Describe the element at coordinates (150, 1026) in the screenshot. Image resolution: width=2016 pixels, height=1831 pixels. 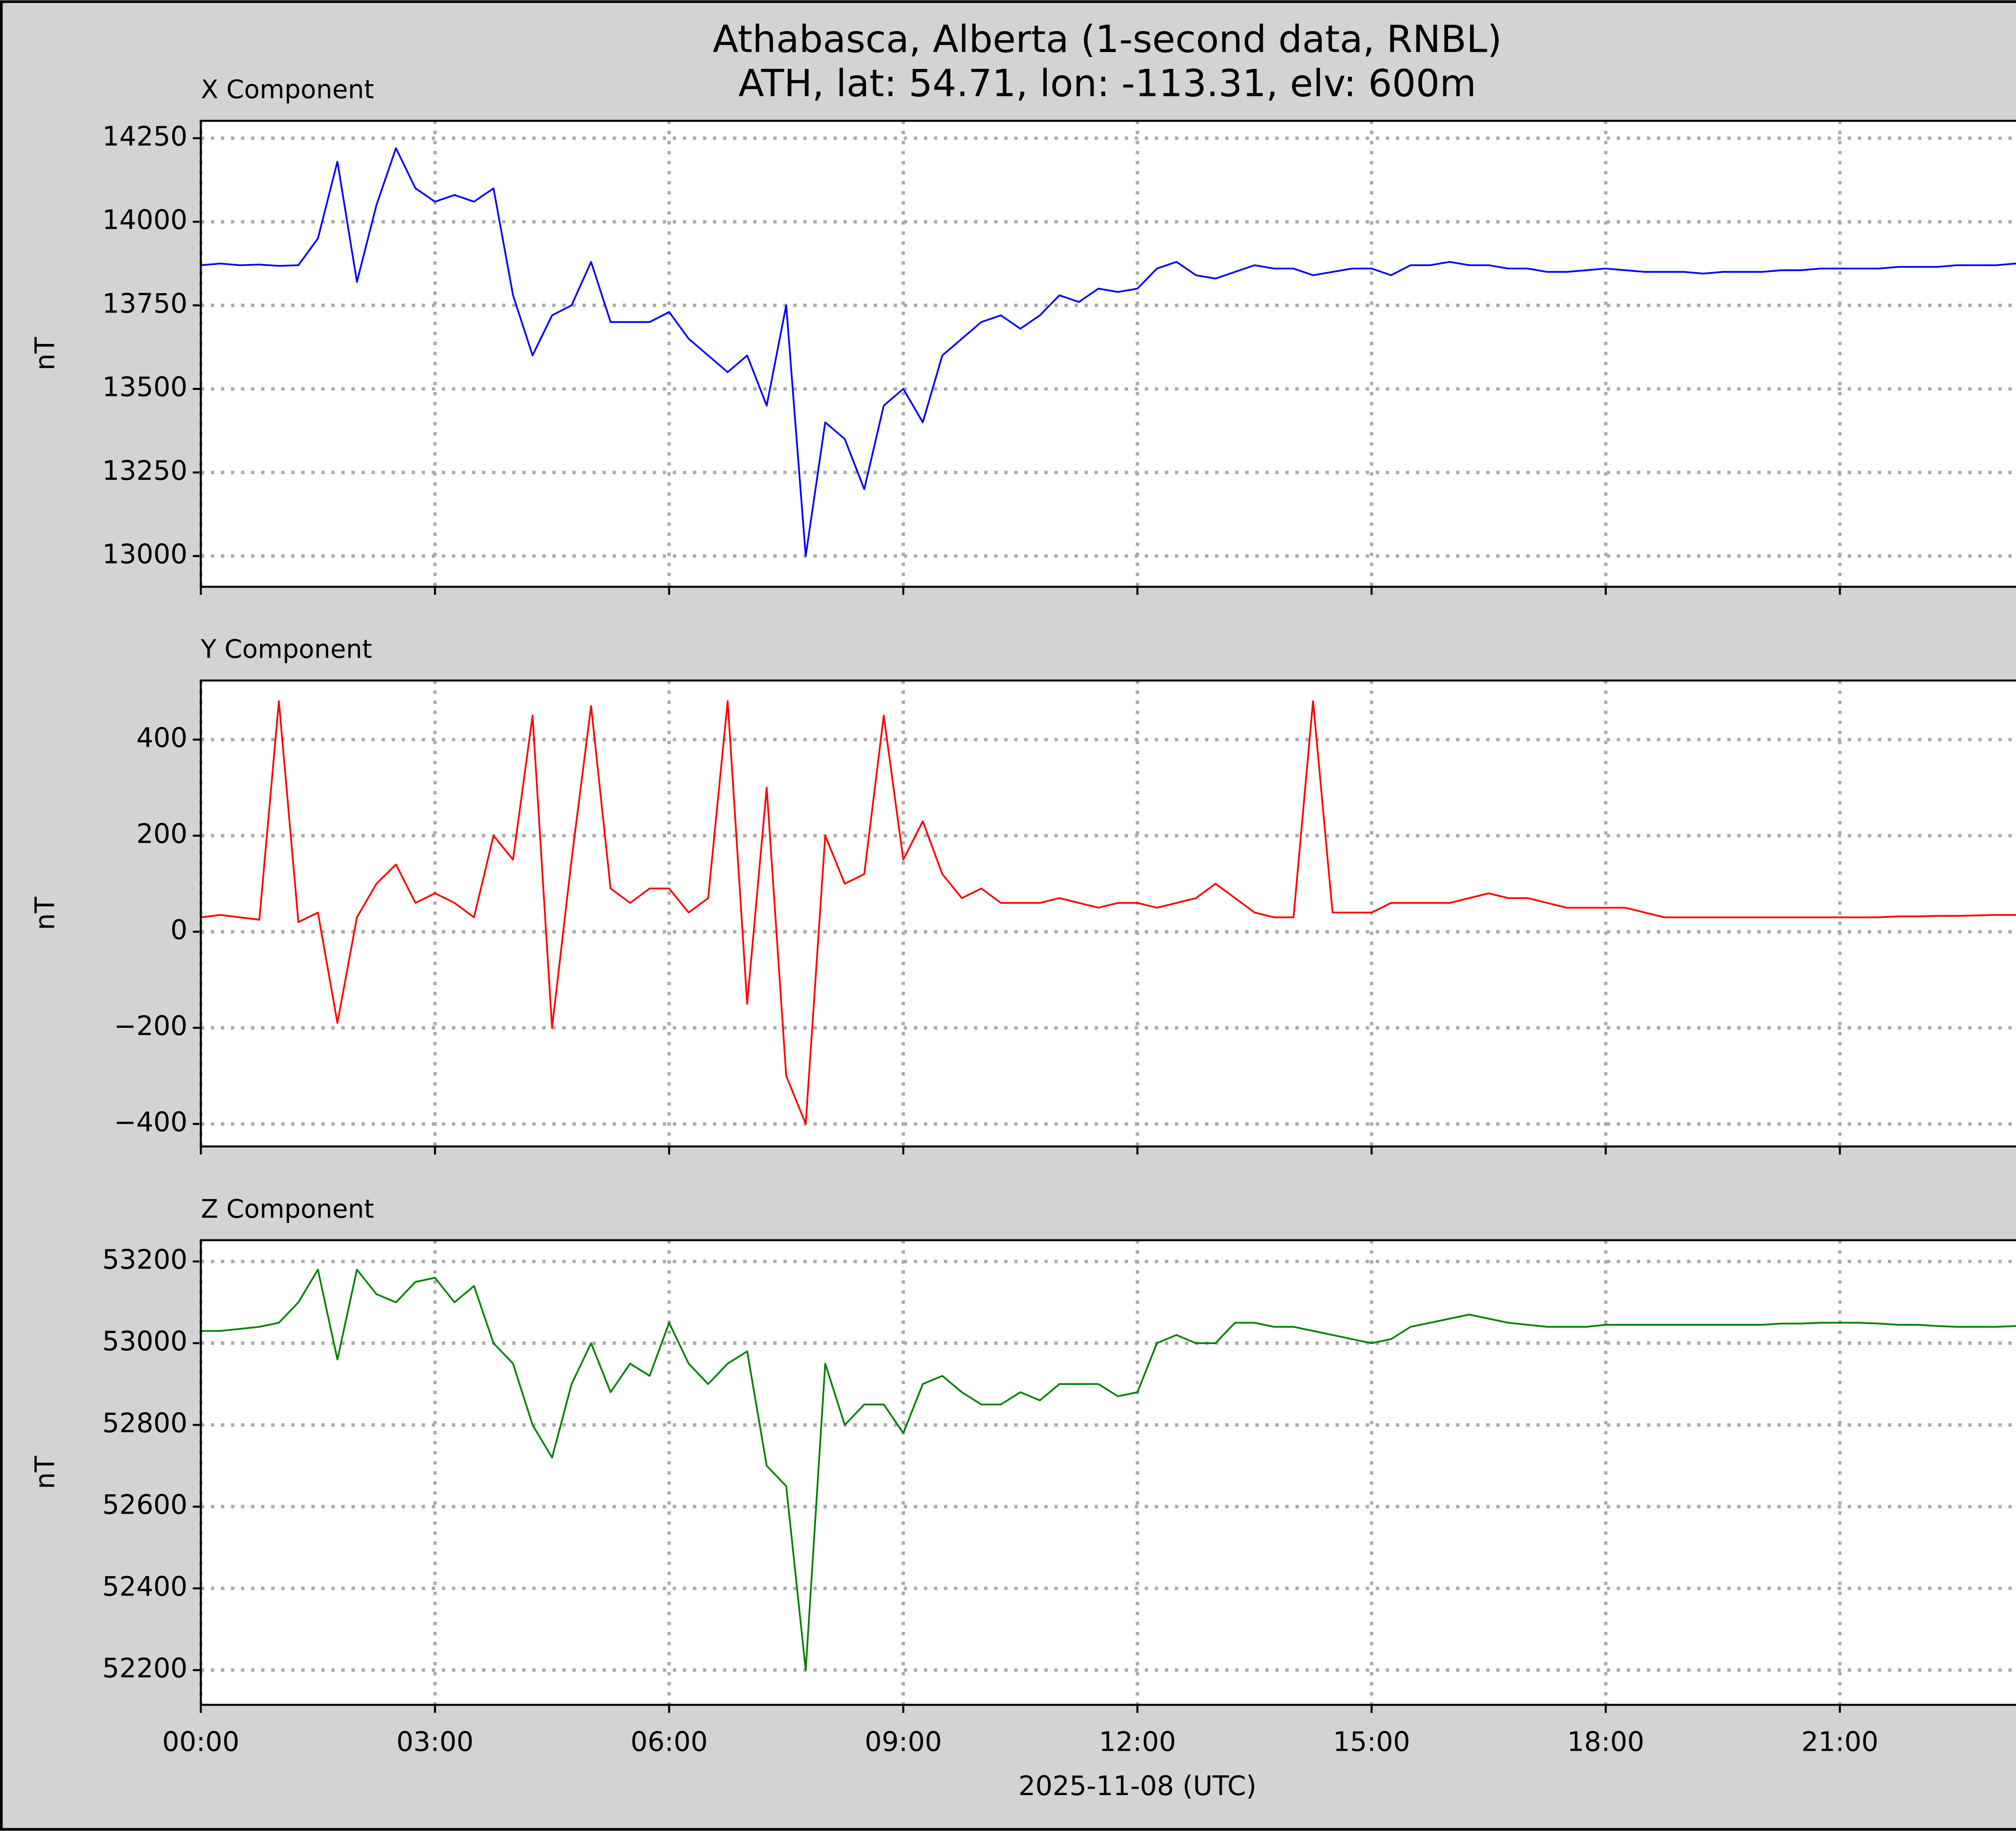
I see `y-tick-label: −200` at that location.